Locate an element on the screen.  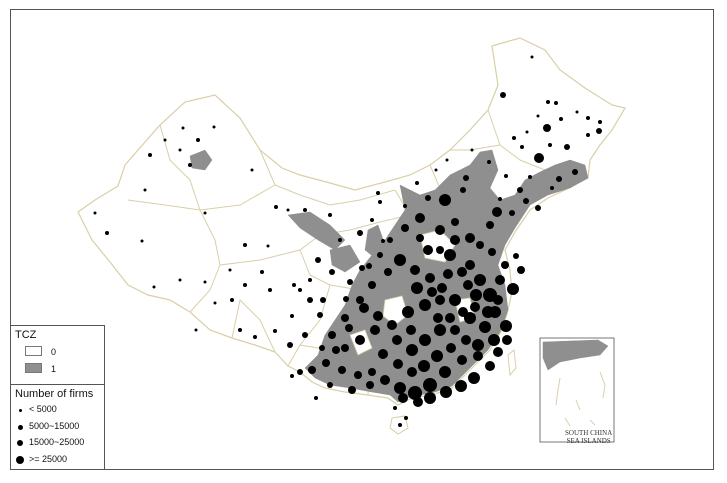
legend-tcz-label-1: 1 is located at coordinates (54, 369).